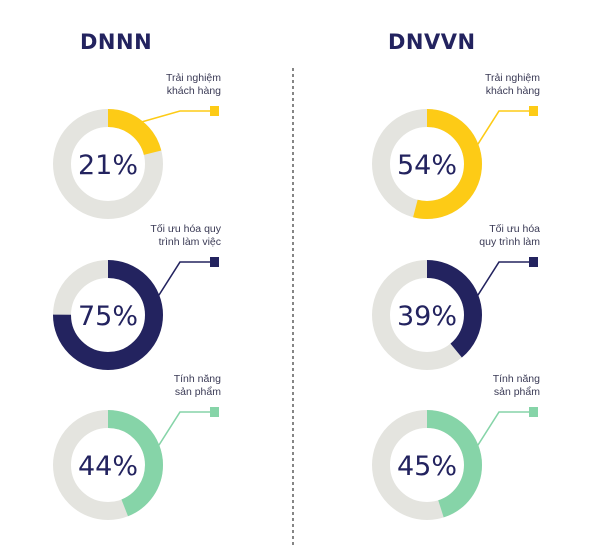 The height and width of the screenshot is (559, 600). What do you see at coordinates (509, 242) in the screenshot?
I see `donut-label-dnvvn-1-line1: quy trình làm` at bounding box center [509, 242].